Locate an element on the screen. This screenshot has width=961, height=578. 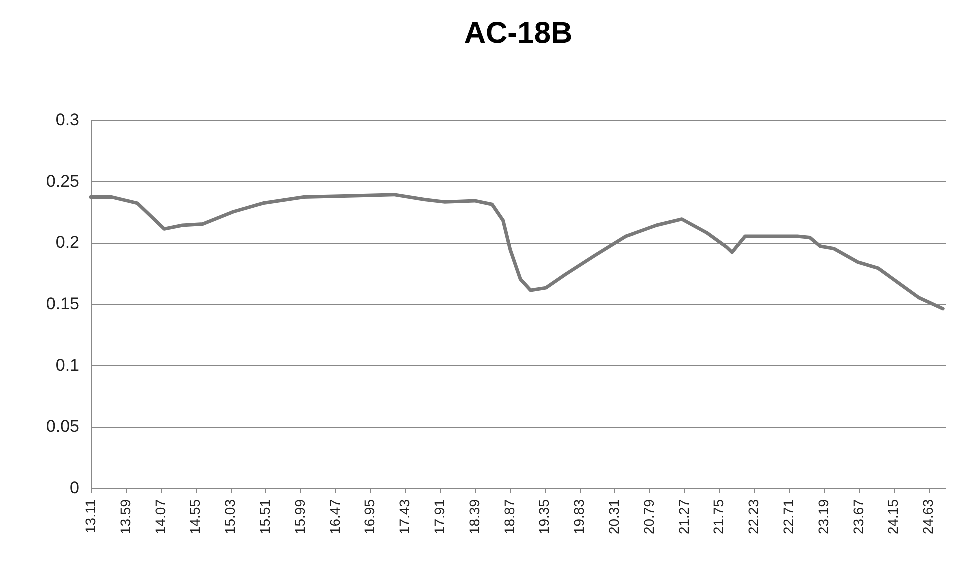
chart-title: AC-18B is located at coordinates (518, 33).